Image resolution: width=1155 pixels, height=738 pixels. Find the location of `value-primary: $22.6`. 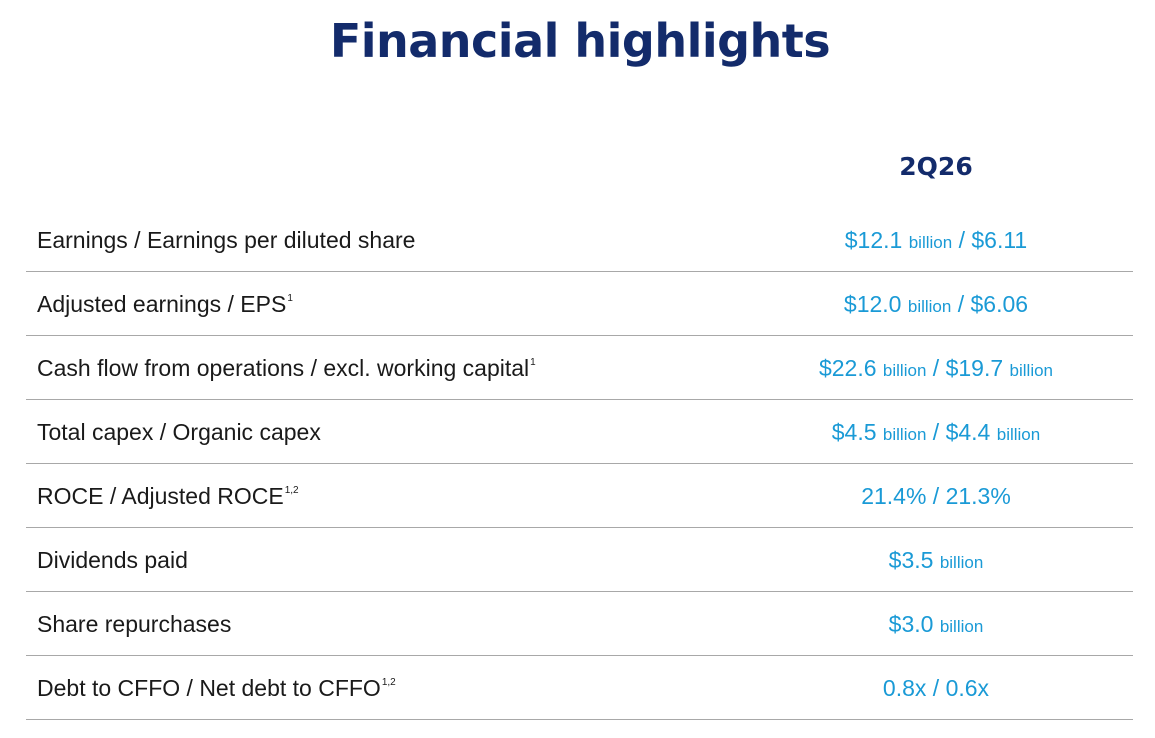

value-primary: $22.6 is located at coordinates (847, 368).